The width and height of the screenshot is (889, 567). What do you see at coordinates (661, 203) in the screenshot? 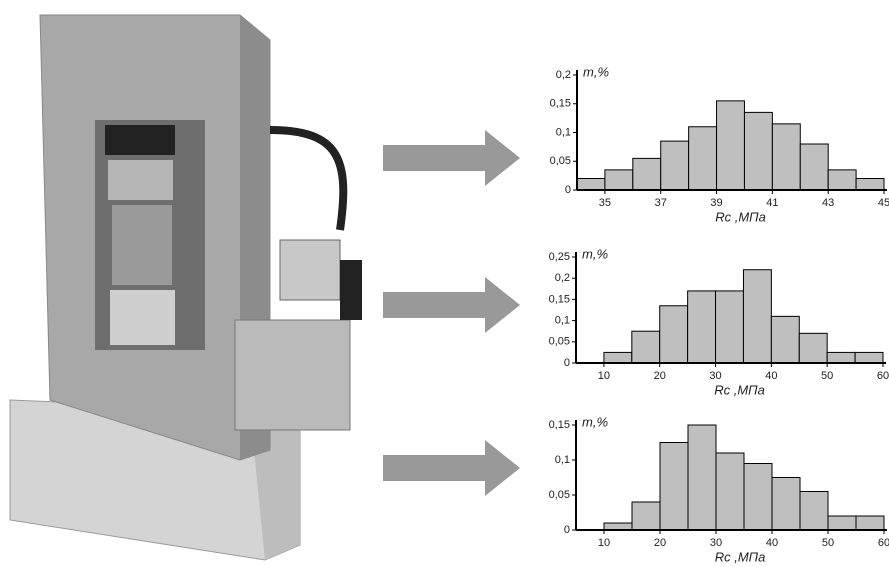
I see `x-tick-label: 37` at bounding box center [661, 203].